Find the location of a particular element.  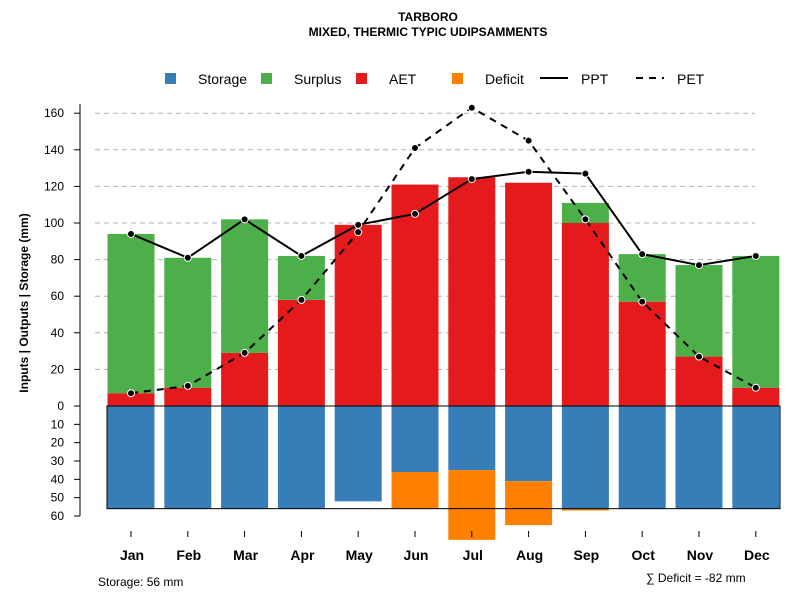

x-tick-label: Mar is located at coordinates (245, 555).